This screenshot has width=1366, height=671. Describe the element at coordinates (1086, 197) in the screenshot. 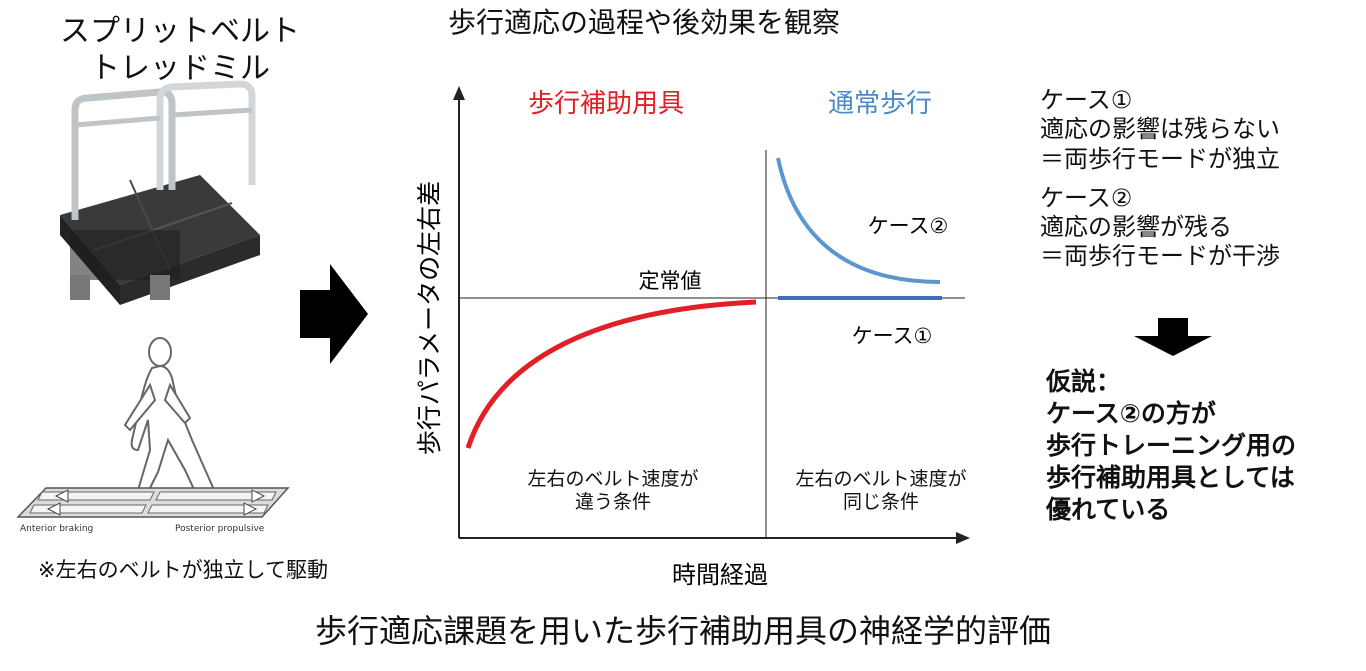

I see `case2-title: ケース②` at that location.